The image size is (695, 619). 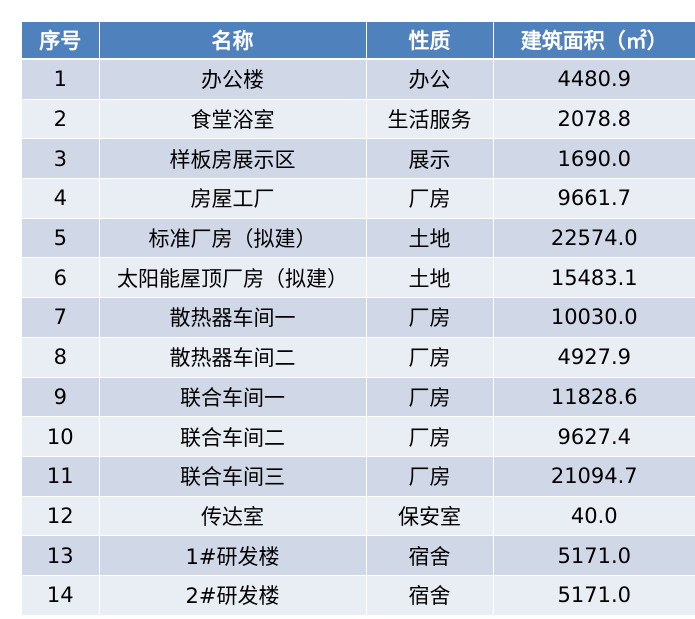 I want to click on cell-area: 22574.0, so click(x=594, y=238).